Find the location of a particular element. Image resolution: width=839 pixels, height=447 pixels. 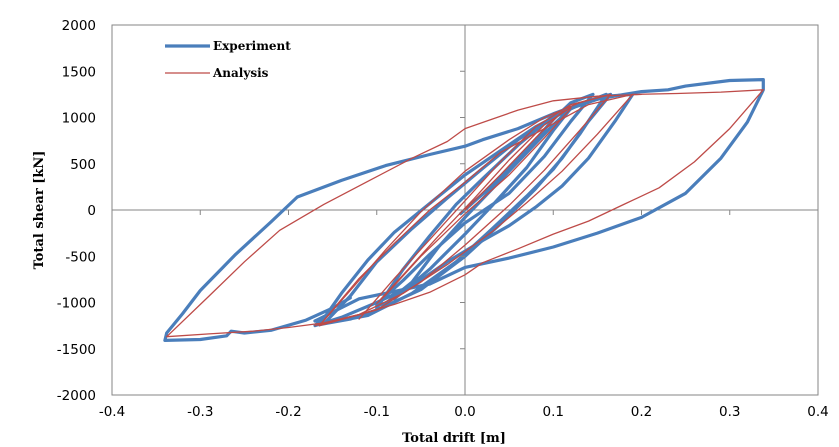

y-tick-label: 1000 is located at coordinates (79, 119).